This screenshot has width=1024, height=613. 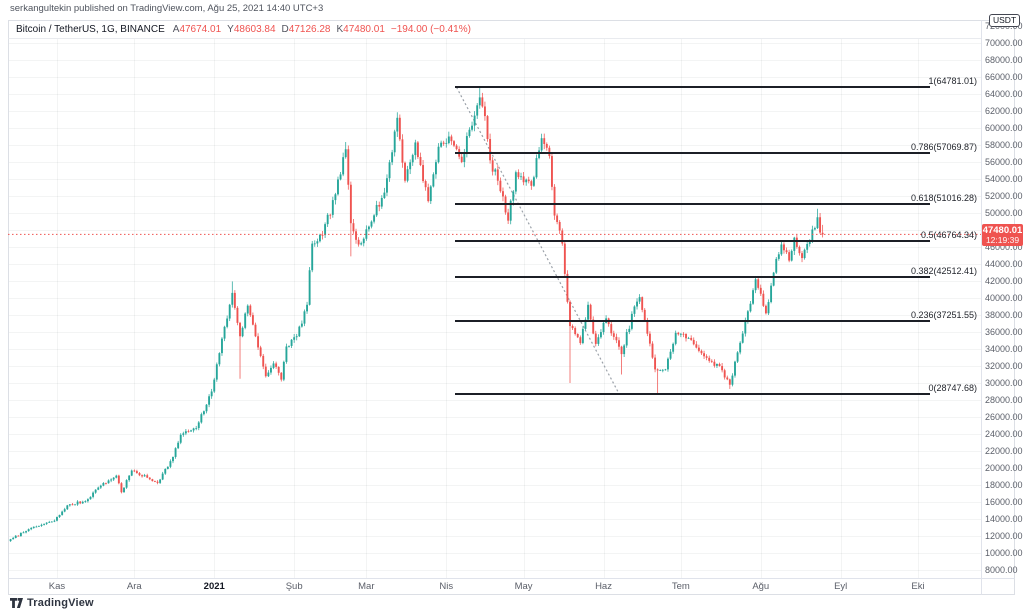 What do you see at coordinates (1002, 231) in the screenshot?
I see `last-price-value: 47480.01` at bounding box center [1002, 231].